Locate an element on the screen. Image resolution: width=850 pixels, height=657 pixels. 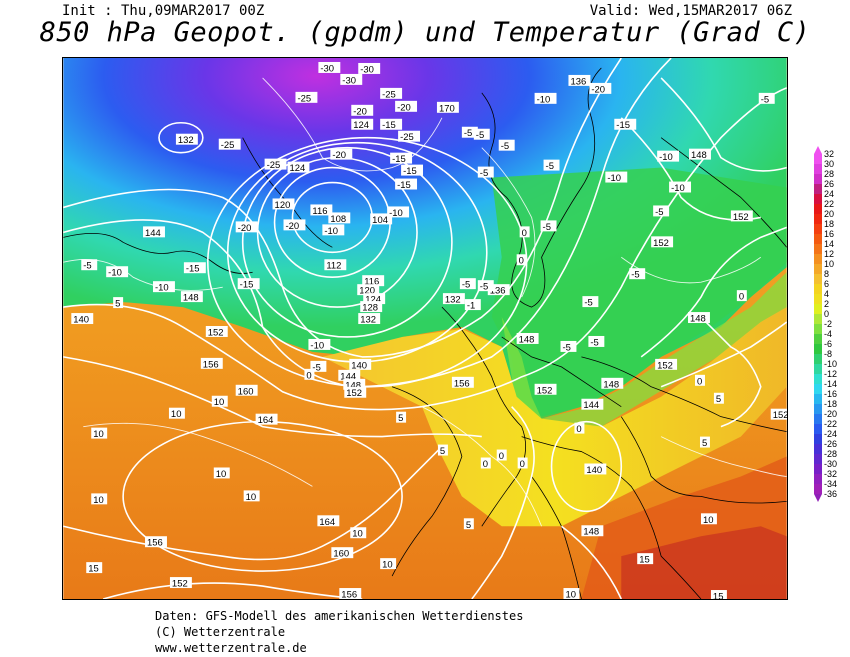
valid-time: Valid: Wed,15MAR2017 06Z is located at coordinates (690, 11).